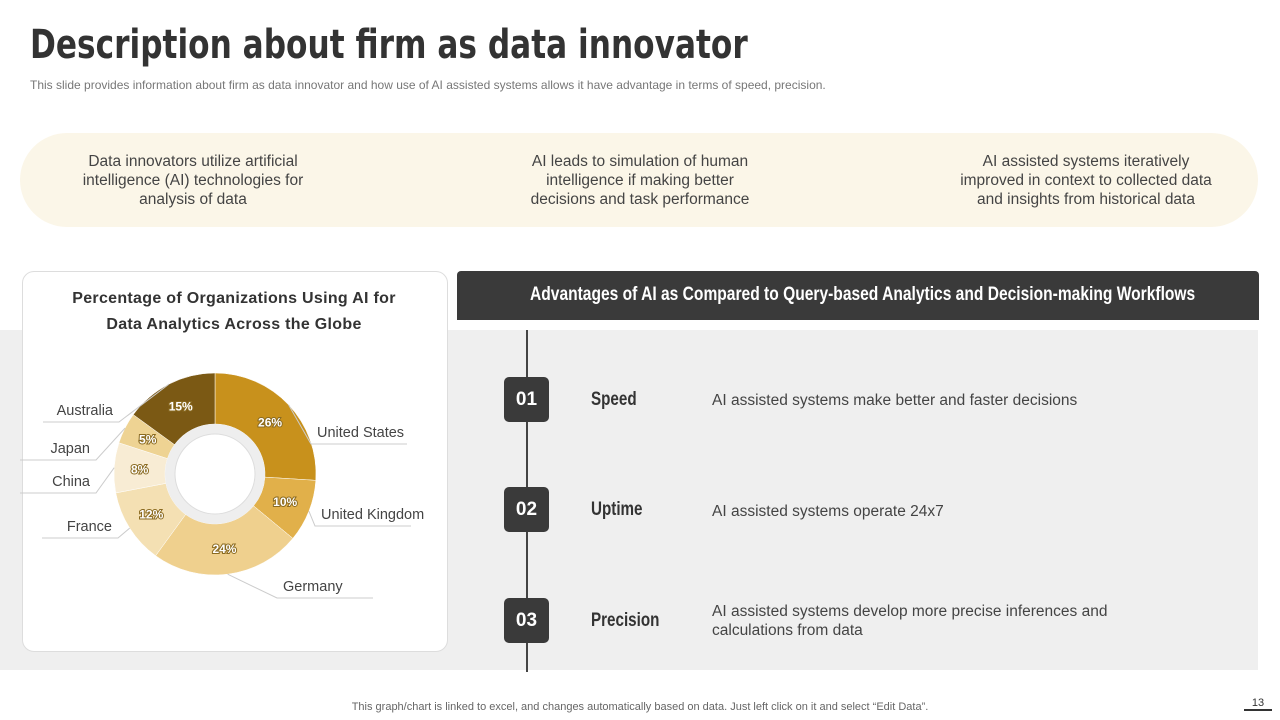 The width and height of the screenshot is (1280, 720). What do you see at coordinates (625, 620) in the screenshot?
I see `item-name: Precision` at bounding box center [625, 620].